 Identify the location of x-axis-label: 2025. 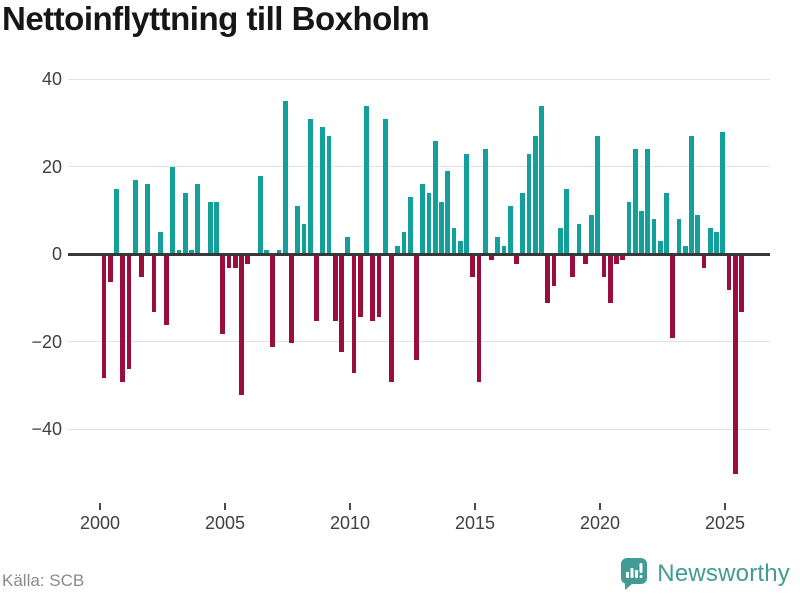
(725, 523).